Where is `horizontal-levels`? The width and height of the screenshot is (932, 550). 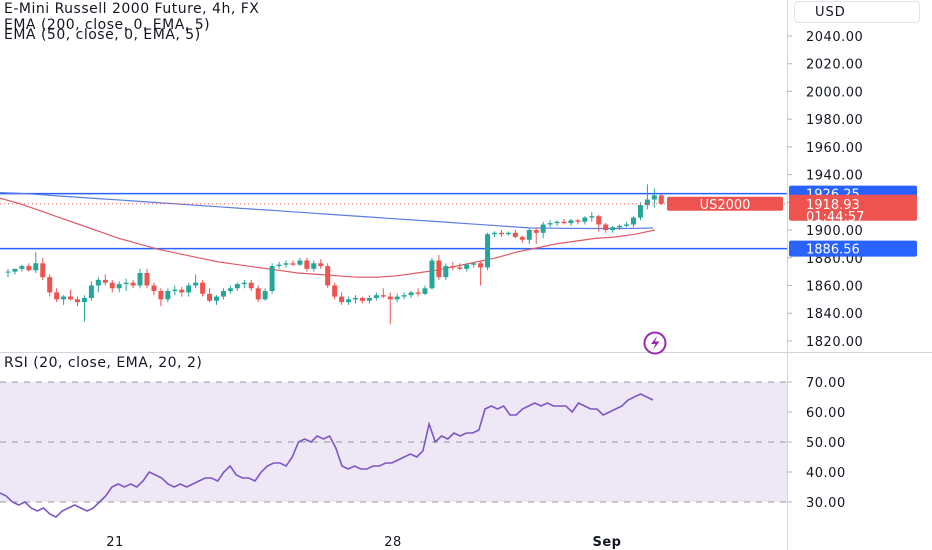 horizontal-levels is located at coordinates (393, 221).